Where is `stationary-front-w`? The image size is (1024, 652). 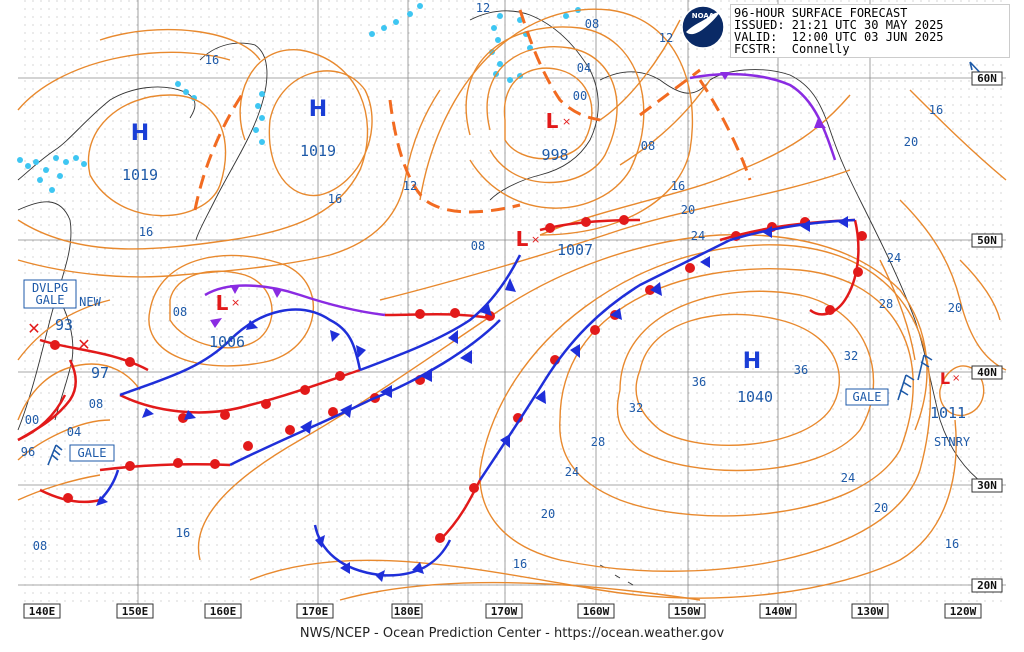 stationary-front-w is located at coordinates (42, 418).